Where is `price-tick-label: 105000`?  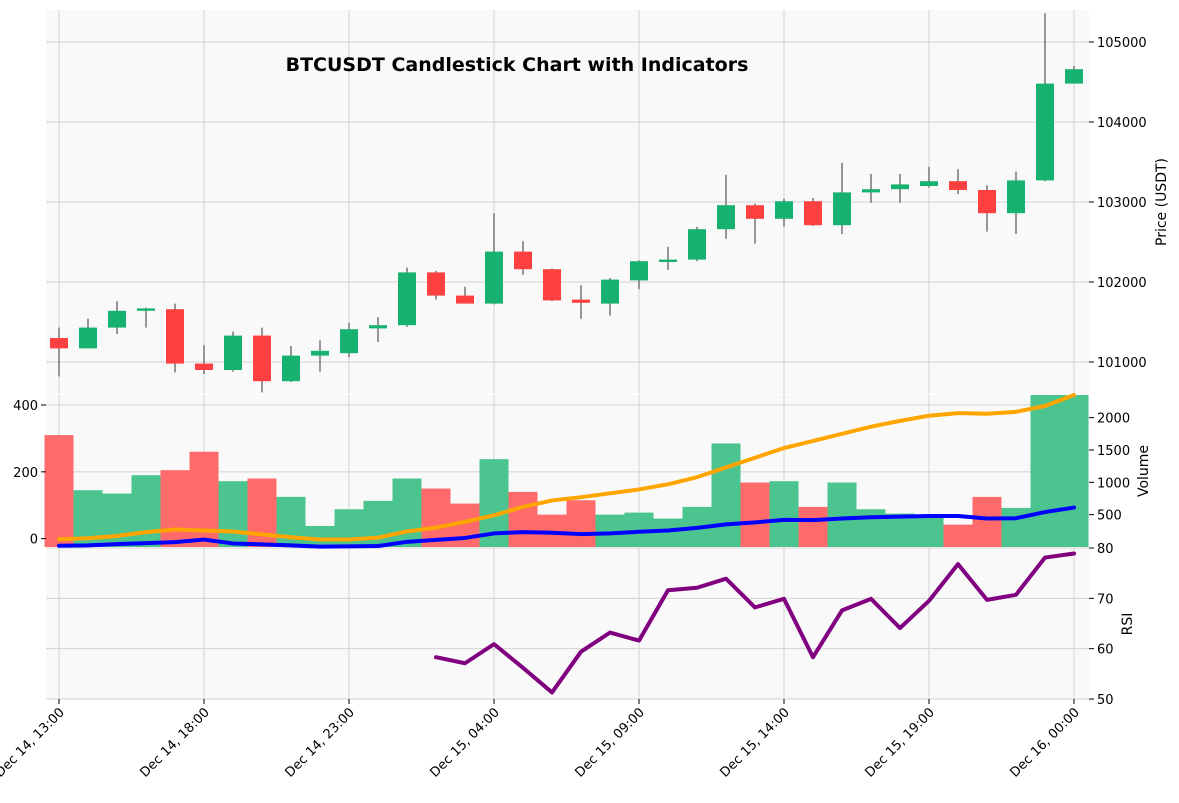 price-tick-label: 105000 is located at coordinates (1122, 43).